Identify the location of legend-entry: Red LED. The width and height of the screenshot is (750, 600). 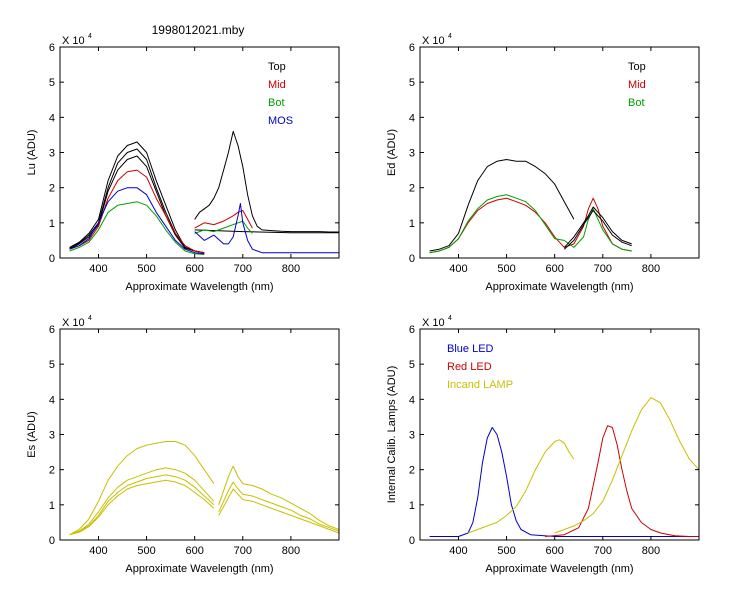
(469, 367).